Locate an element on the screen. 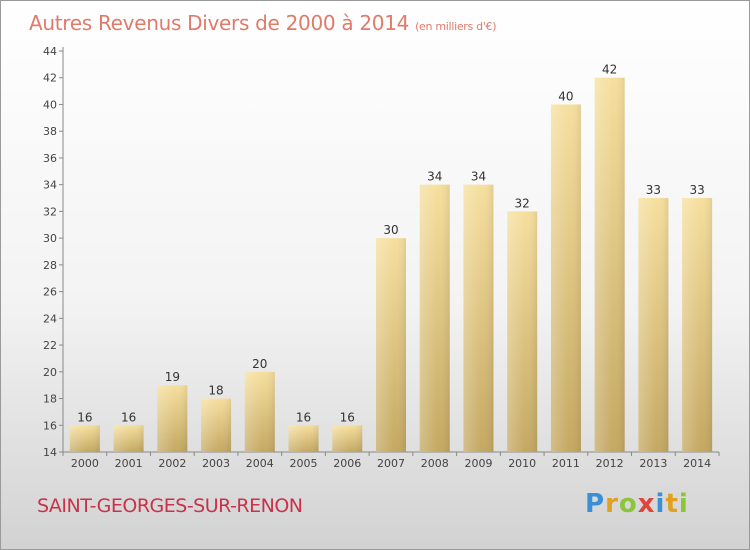 The width and height of the screenshot is (750, 550). y-tick-label: 36 is located at coordinates (50, 158).